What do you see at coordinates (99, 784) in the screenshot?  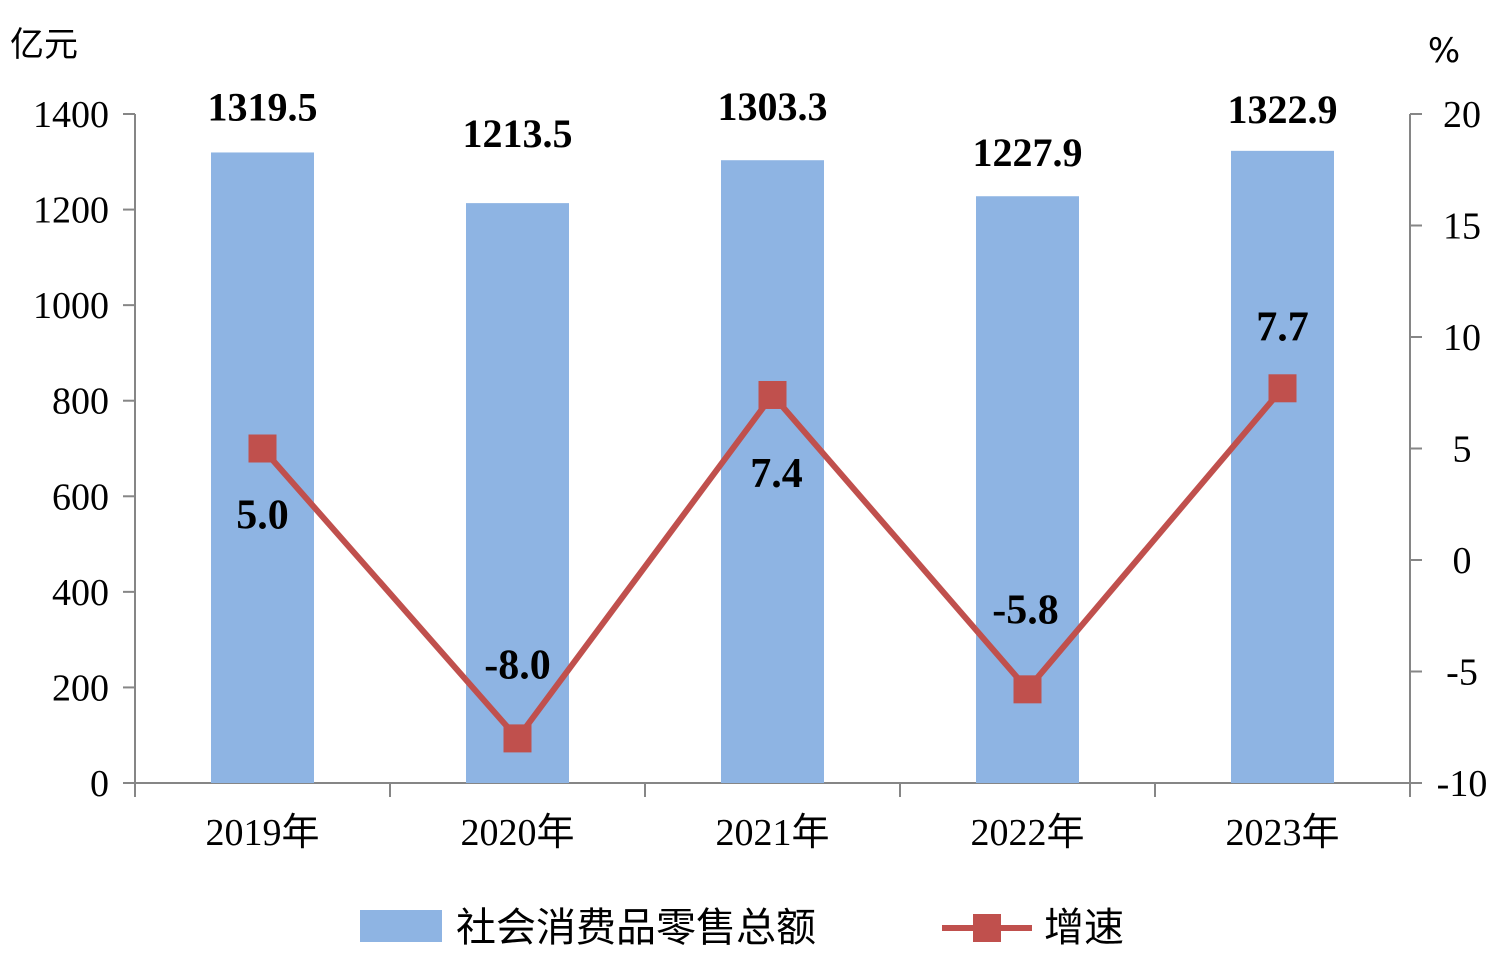 I see `left-axis-tick-label: 0` at bounding box center [99, 784].